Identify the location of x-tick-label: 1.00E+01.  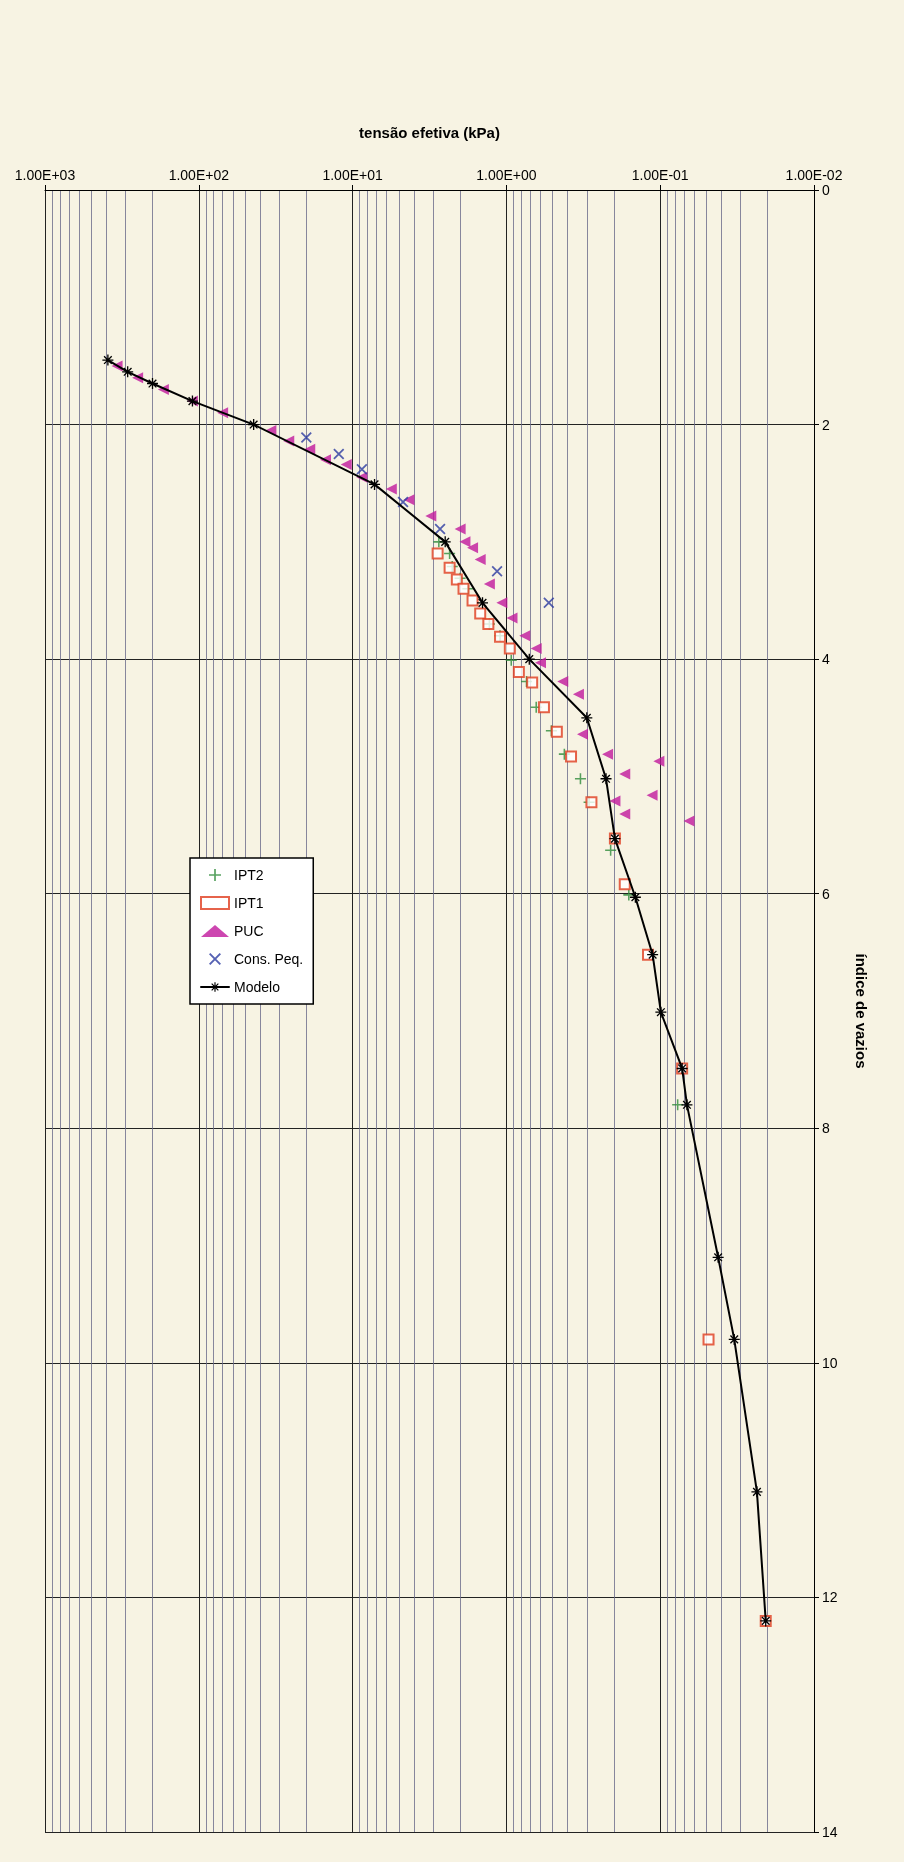
(352, 175).